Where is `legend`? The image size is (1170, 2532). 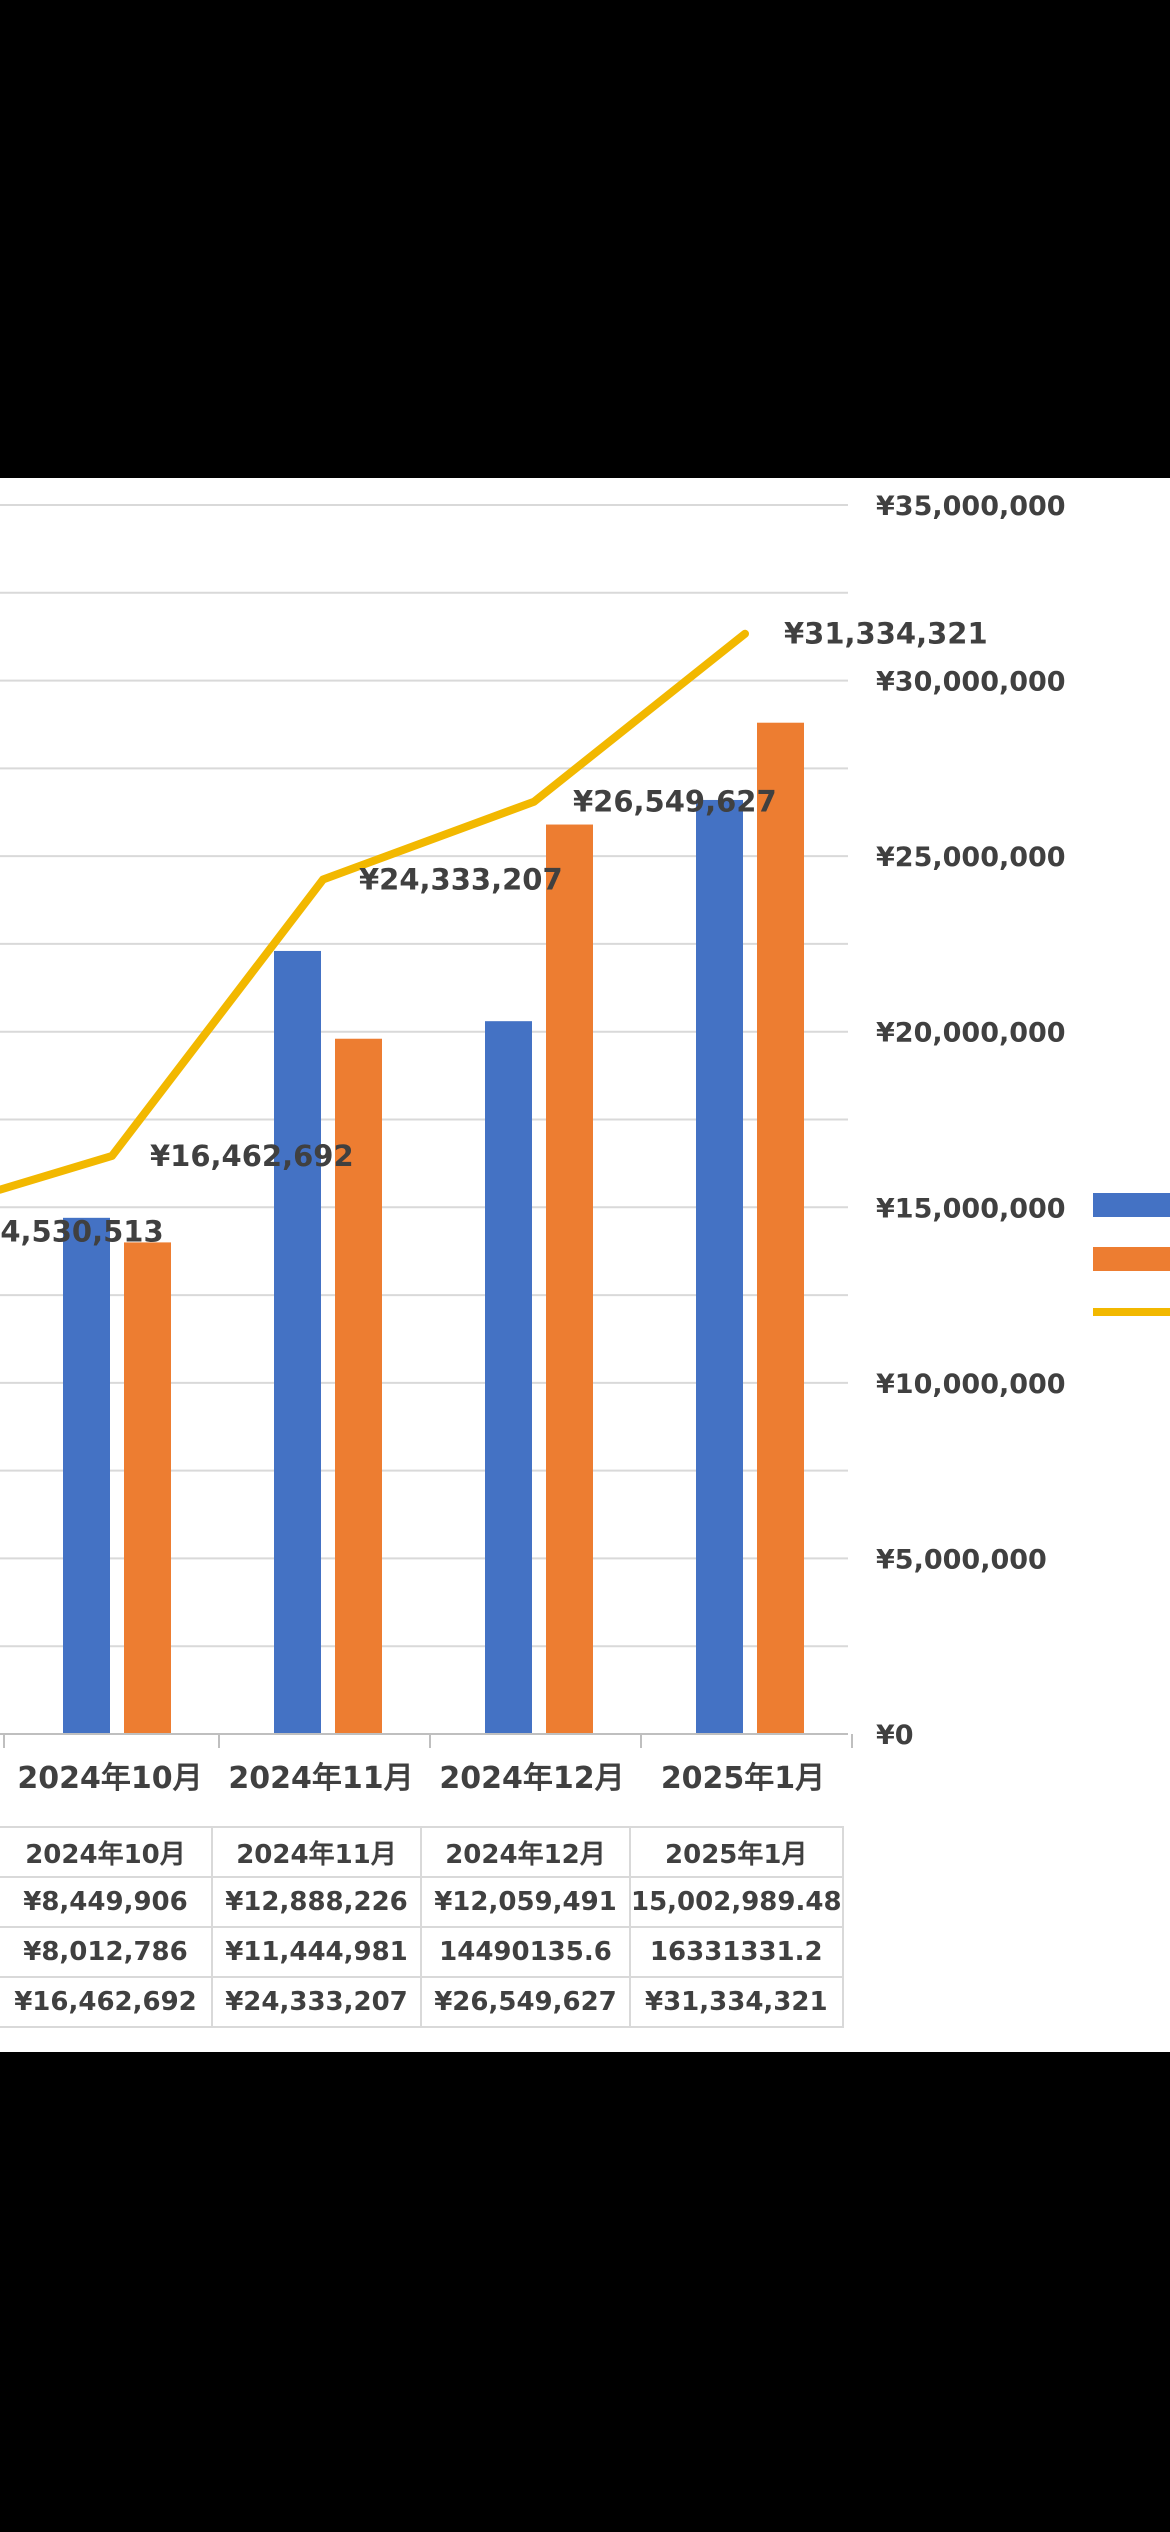 legend is located at coordinates (1131, 1254).